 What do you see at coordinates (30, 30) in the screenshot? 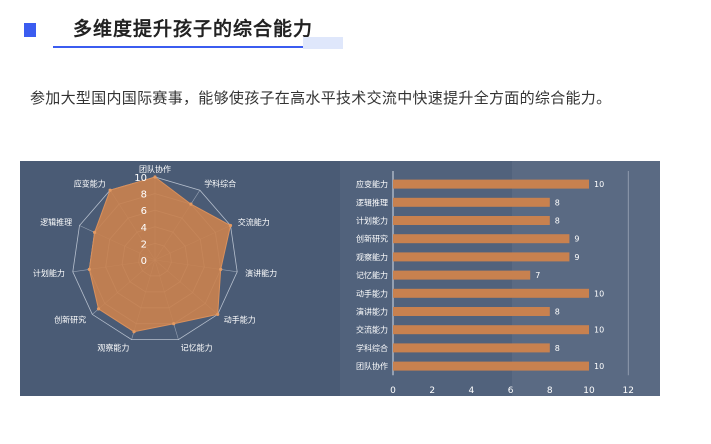
I see `heading-marker` at bounding box center [30, 30].